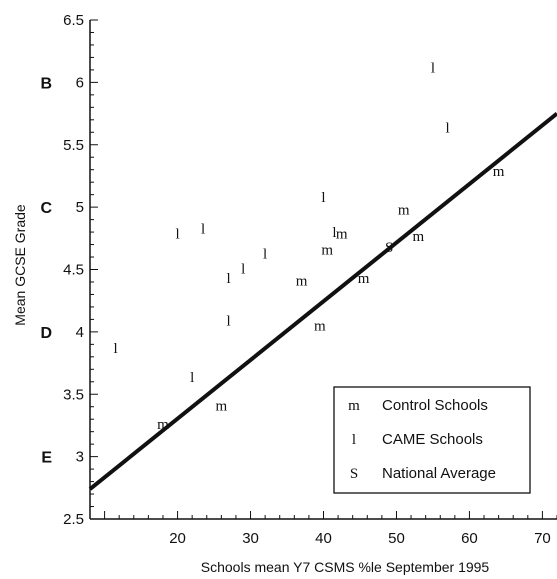 This screenshot has height=579, width=557. What do you see at coordinates (46, 458) in the screenshot?
I see `grade-label: E` at bounding box center [46, 458].